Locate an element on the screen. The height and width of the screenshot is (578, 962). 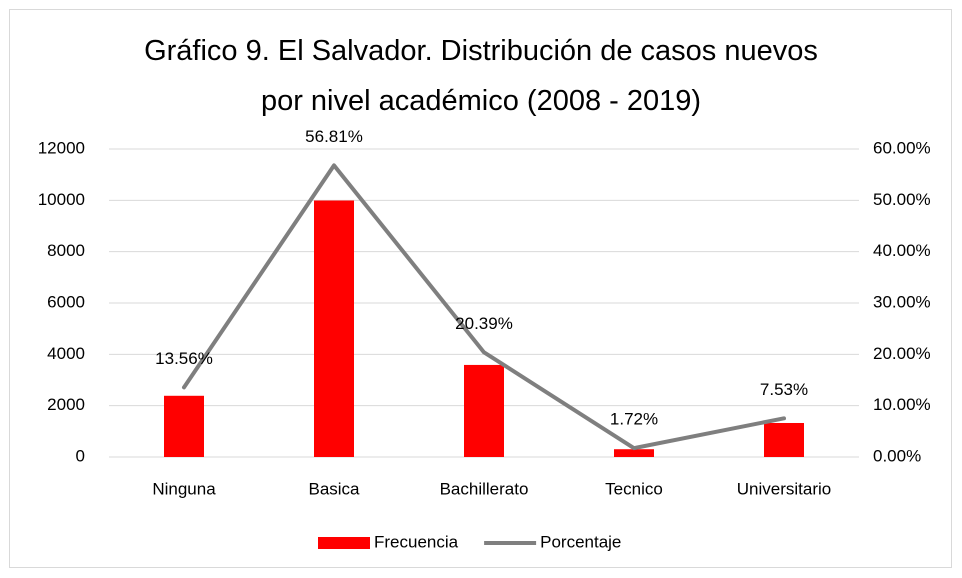
y-tick-label: 6000 is located at coordinates (66, 301).